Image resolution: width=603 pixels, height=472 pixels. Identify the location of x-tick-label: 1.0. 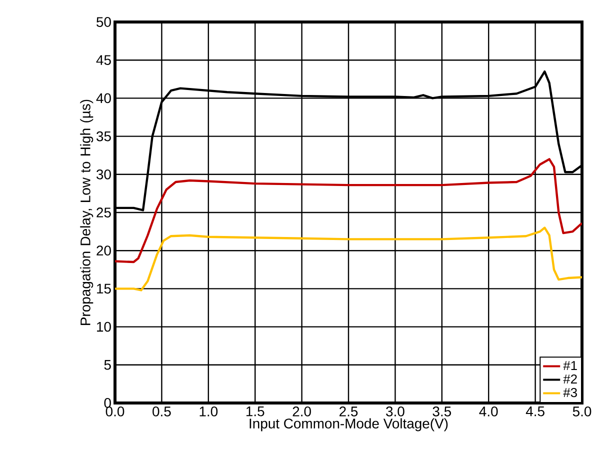
(209, 411).